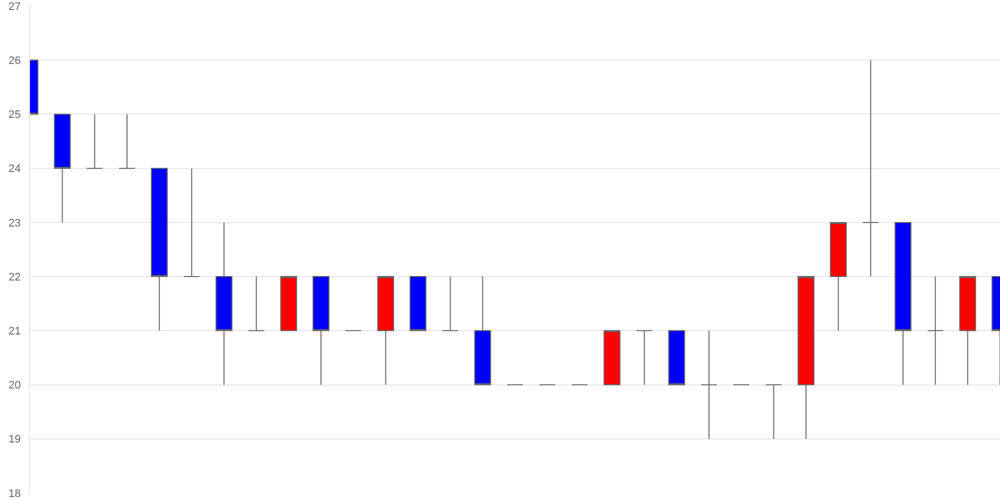 The width and height of the screenshot is (1000, 500). What do you see at coordinates (14, 386) in the screenshot?
I see `y-tick-label: 20` at bounding box center [14, 386].